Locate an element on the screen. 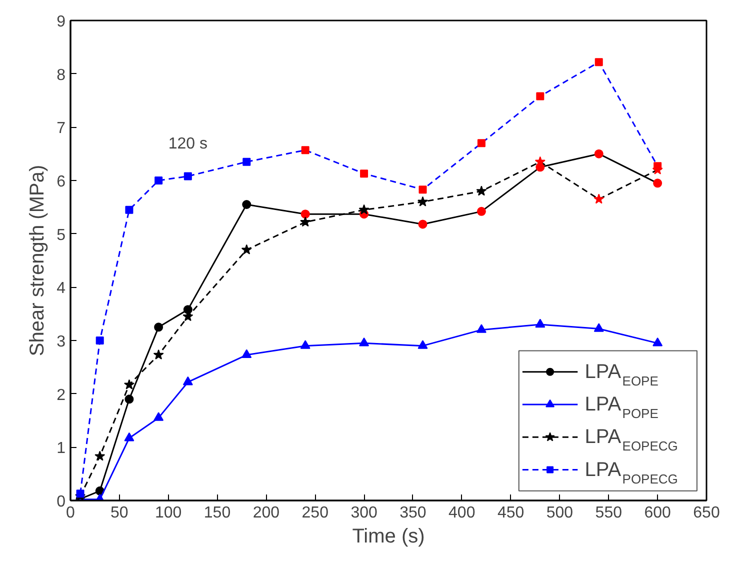  y-axis-title: Shear strength (MPa) is located at coordinates (37, 260).